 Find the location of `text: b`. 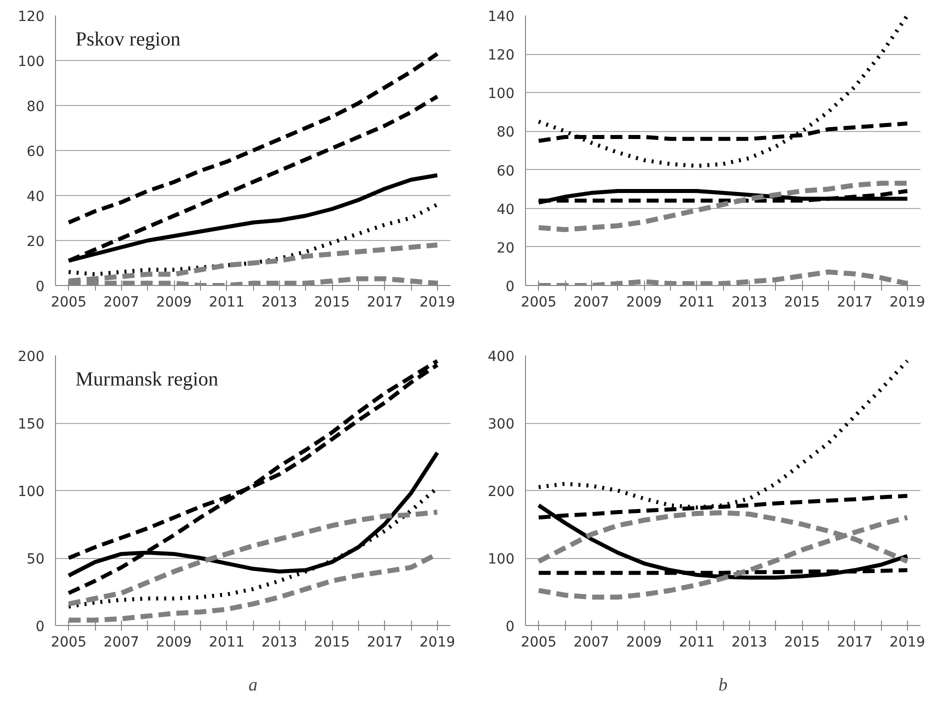

text: b is located at coordinates (723, 684).